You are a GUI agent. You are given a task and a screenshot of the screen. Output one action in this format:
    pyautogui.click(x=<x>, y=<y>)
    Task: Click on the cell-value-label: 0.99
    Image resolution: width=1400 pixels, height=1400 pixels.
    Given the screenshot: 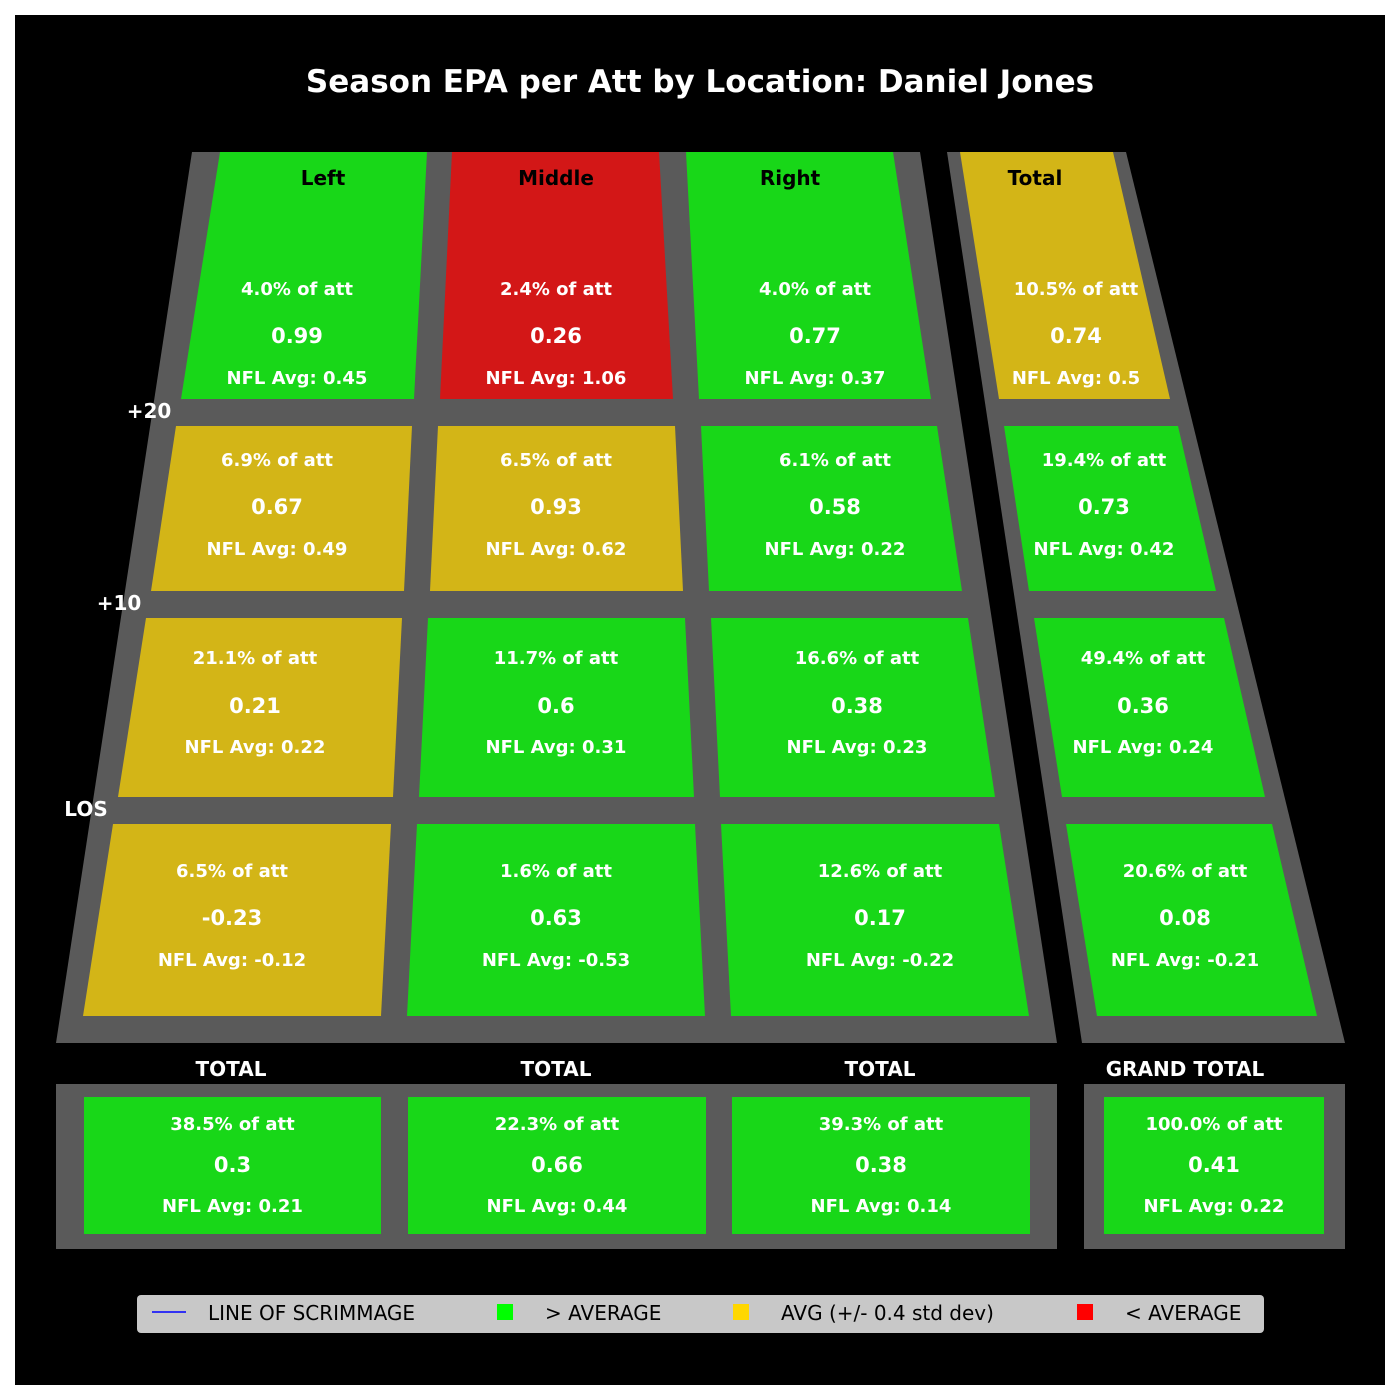 What is the action you would take?
    pyautogui.click(x=297, y=336)
    